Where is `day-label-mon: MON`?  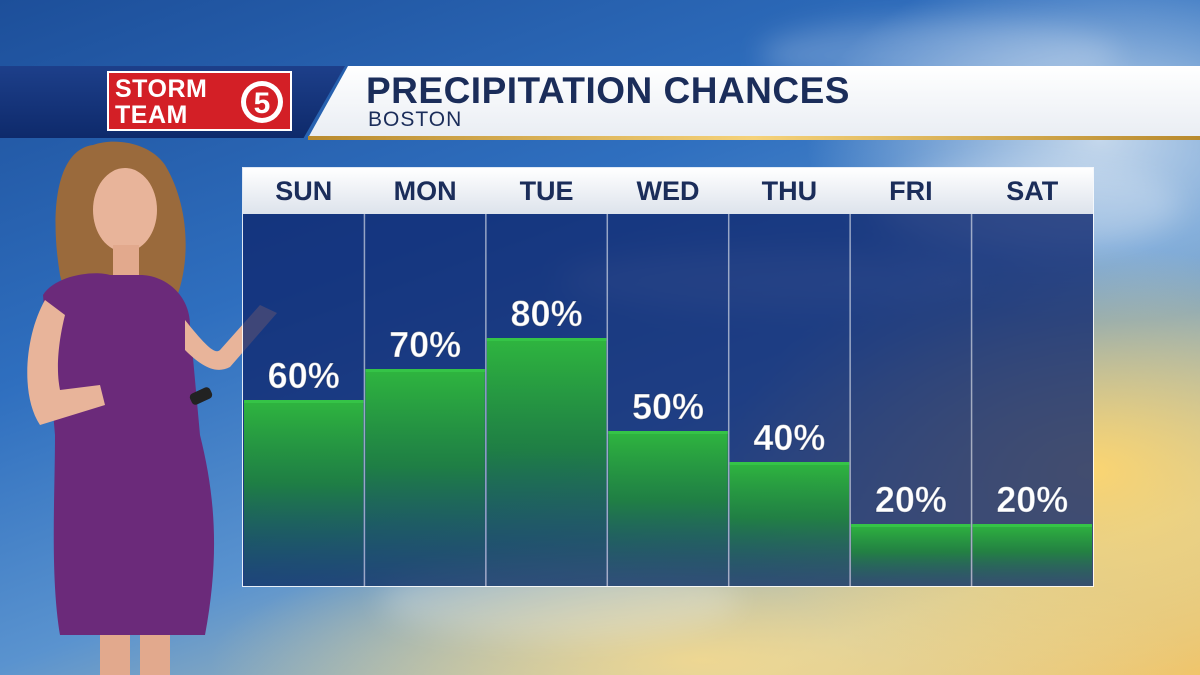 day-label-mon: MON is located at coordinates (425, 191).